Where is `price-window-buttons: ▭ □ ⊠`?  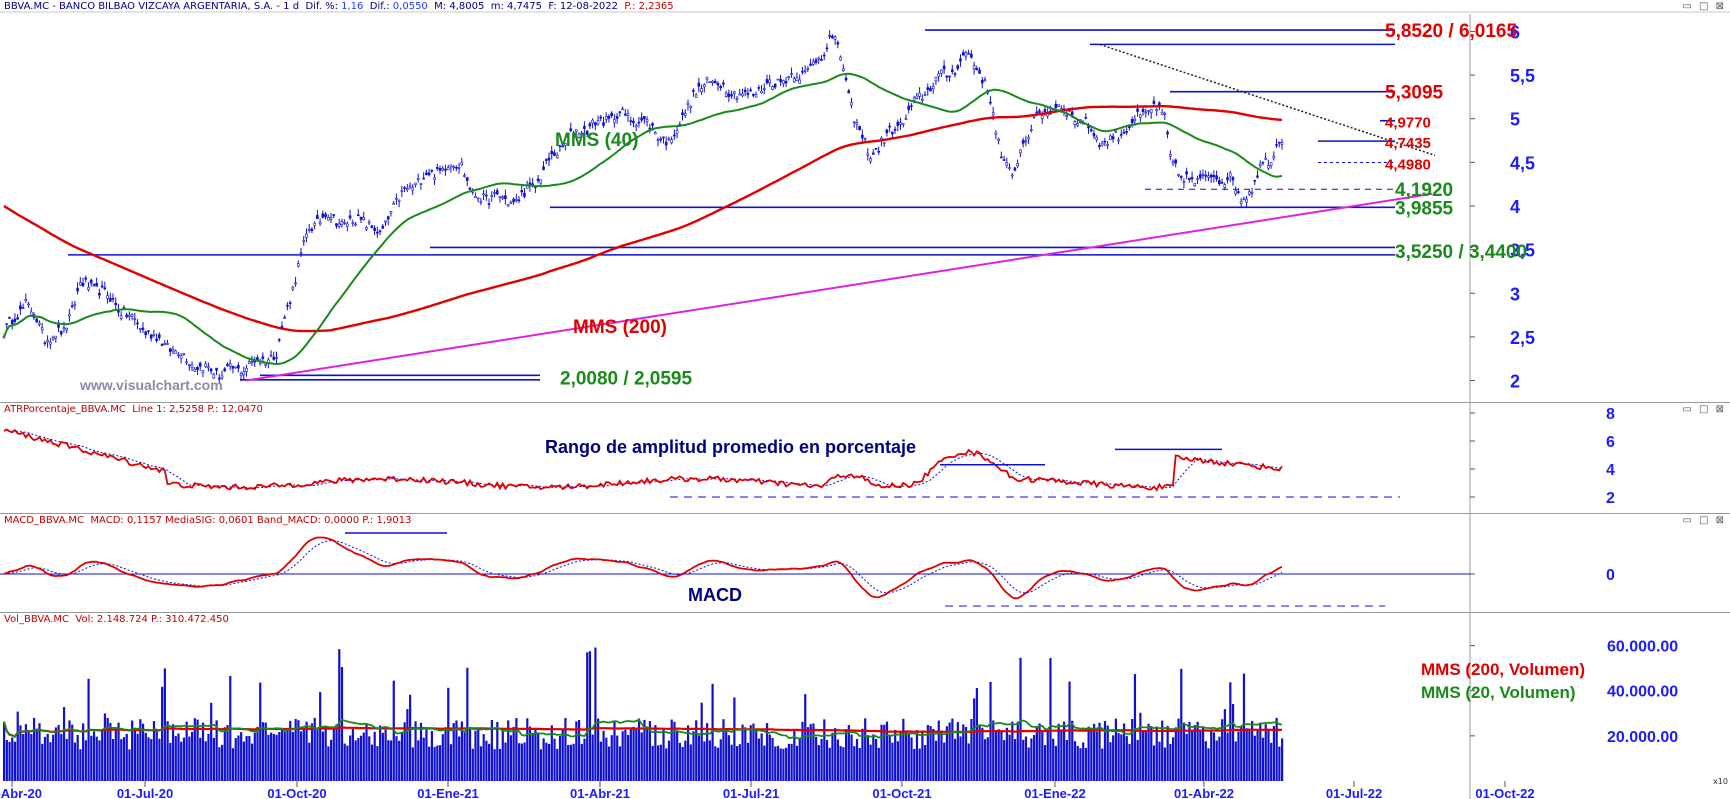 price-window-buttons: ▭ □ ⊠ is located at coordinates (1704, 6).